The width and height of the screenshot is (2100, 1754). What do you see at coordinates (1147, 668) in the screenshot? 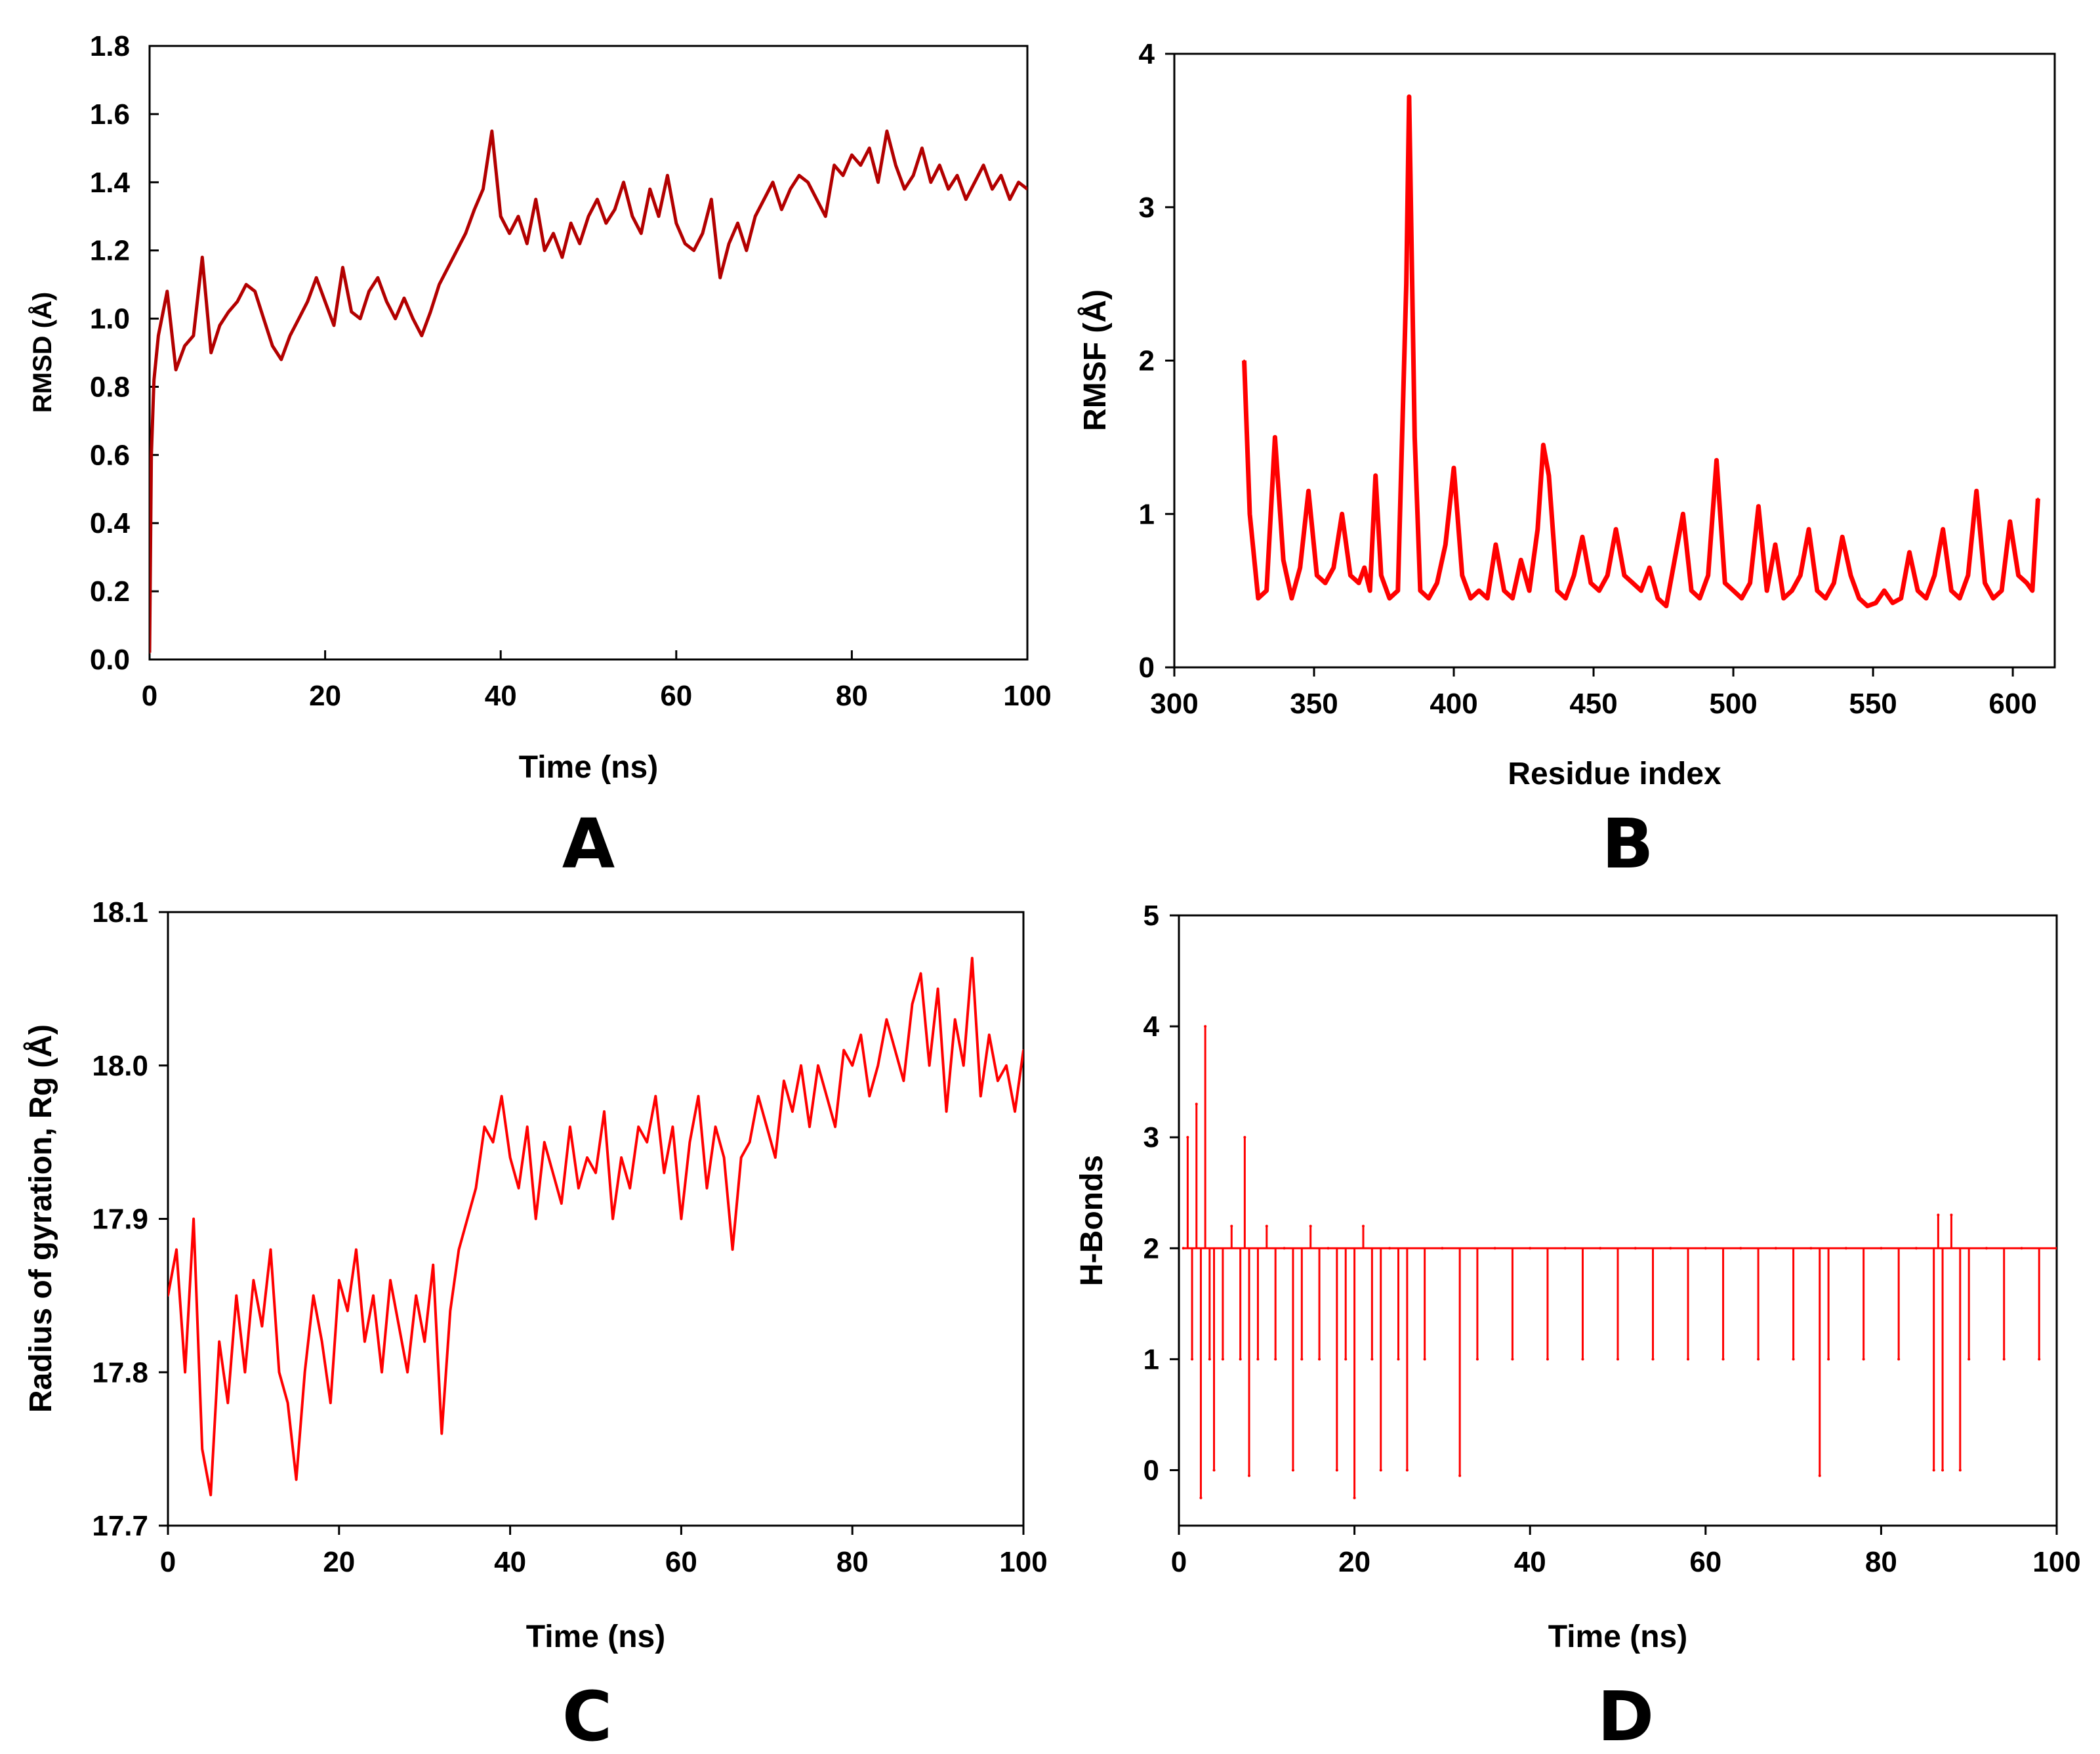
I see `panel-b-ytick-label: 0` at bounding box center [1147, 668].